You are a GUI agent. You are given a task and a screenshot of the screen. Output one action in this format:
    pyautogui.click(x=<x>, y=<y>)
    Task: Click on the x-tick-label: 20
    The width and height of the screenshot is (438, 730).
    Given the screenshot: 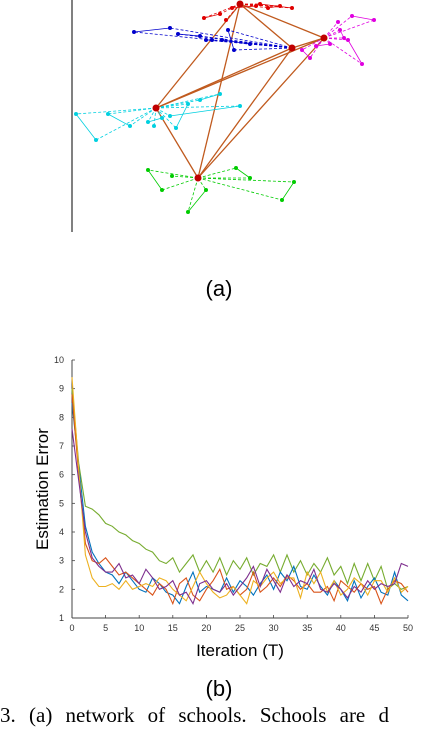 What is the action you would take?
    pyautogui.click(x=206, y=628)
    